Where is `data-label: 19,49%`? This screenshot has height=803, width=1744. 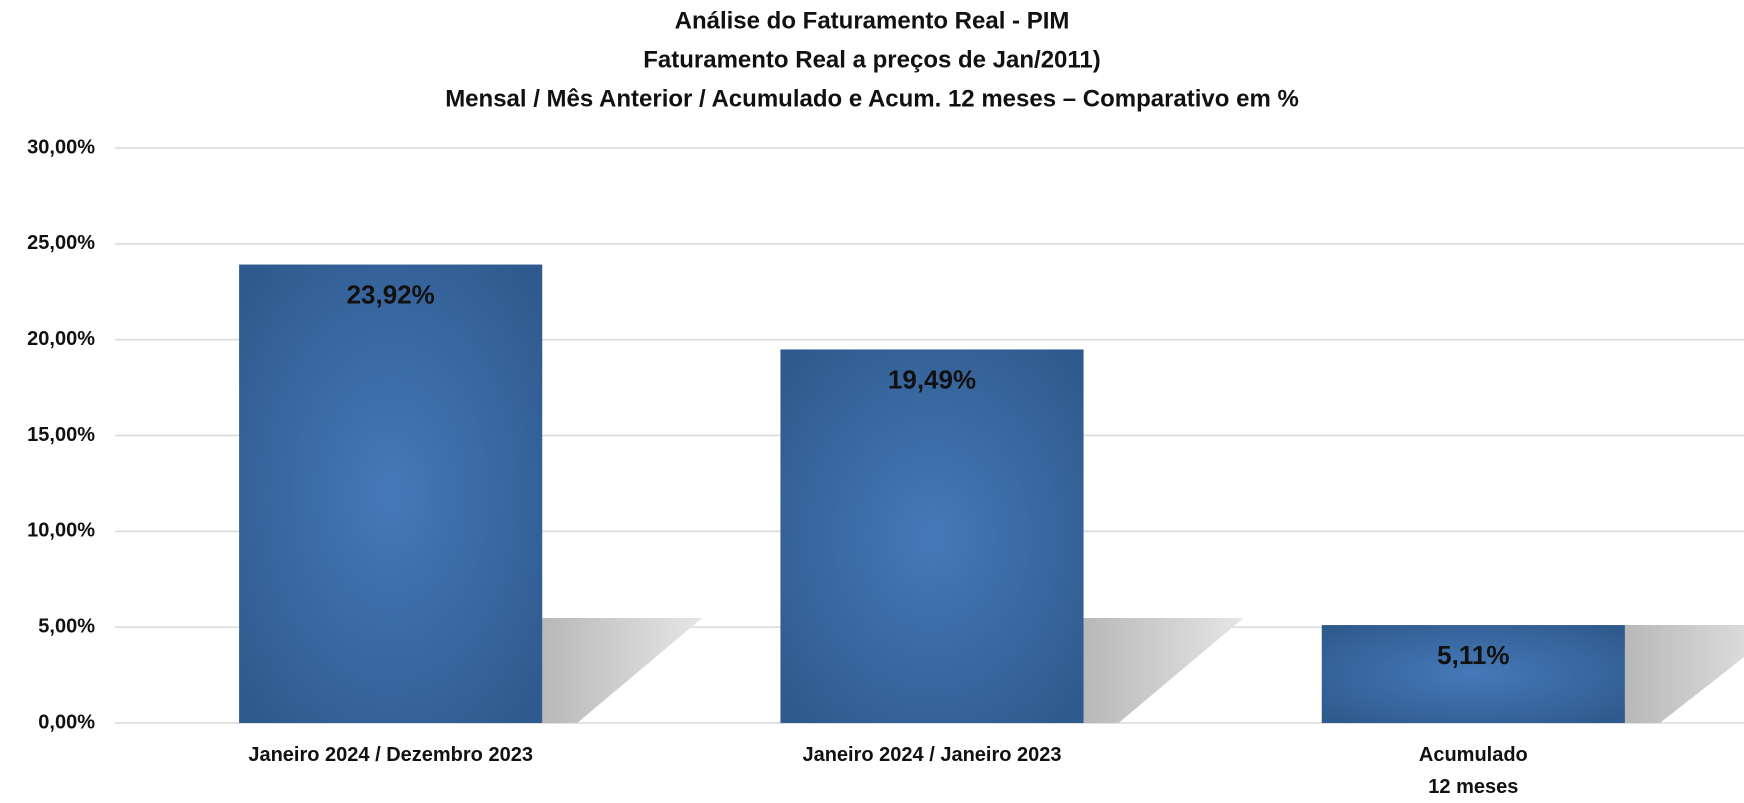
data-label: 19,49% is located at coordinates (932, 379).